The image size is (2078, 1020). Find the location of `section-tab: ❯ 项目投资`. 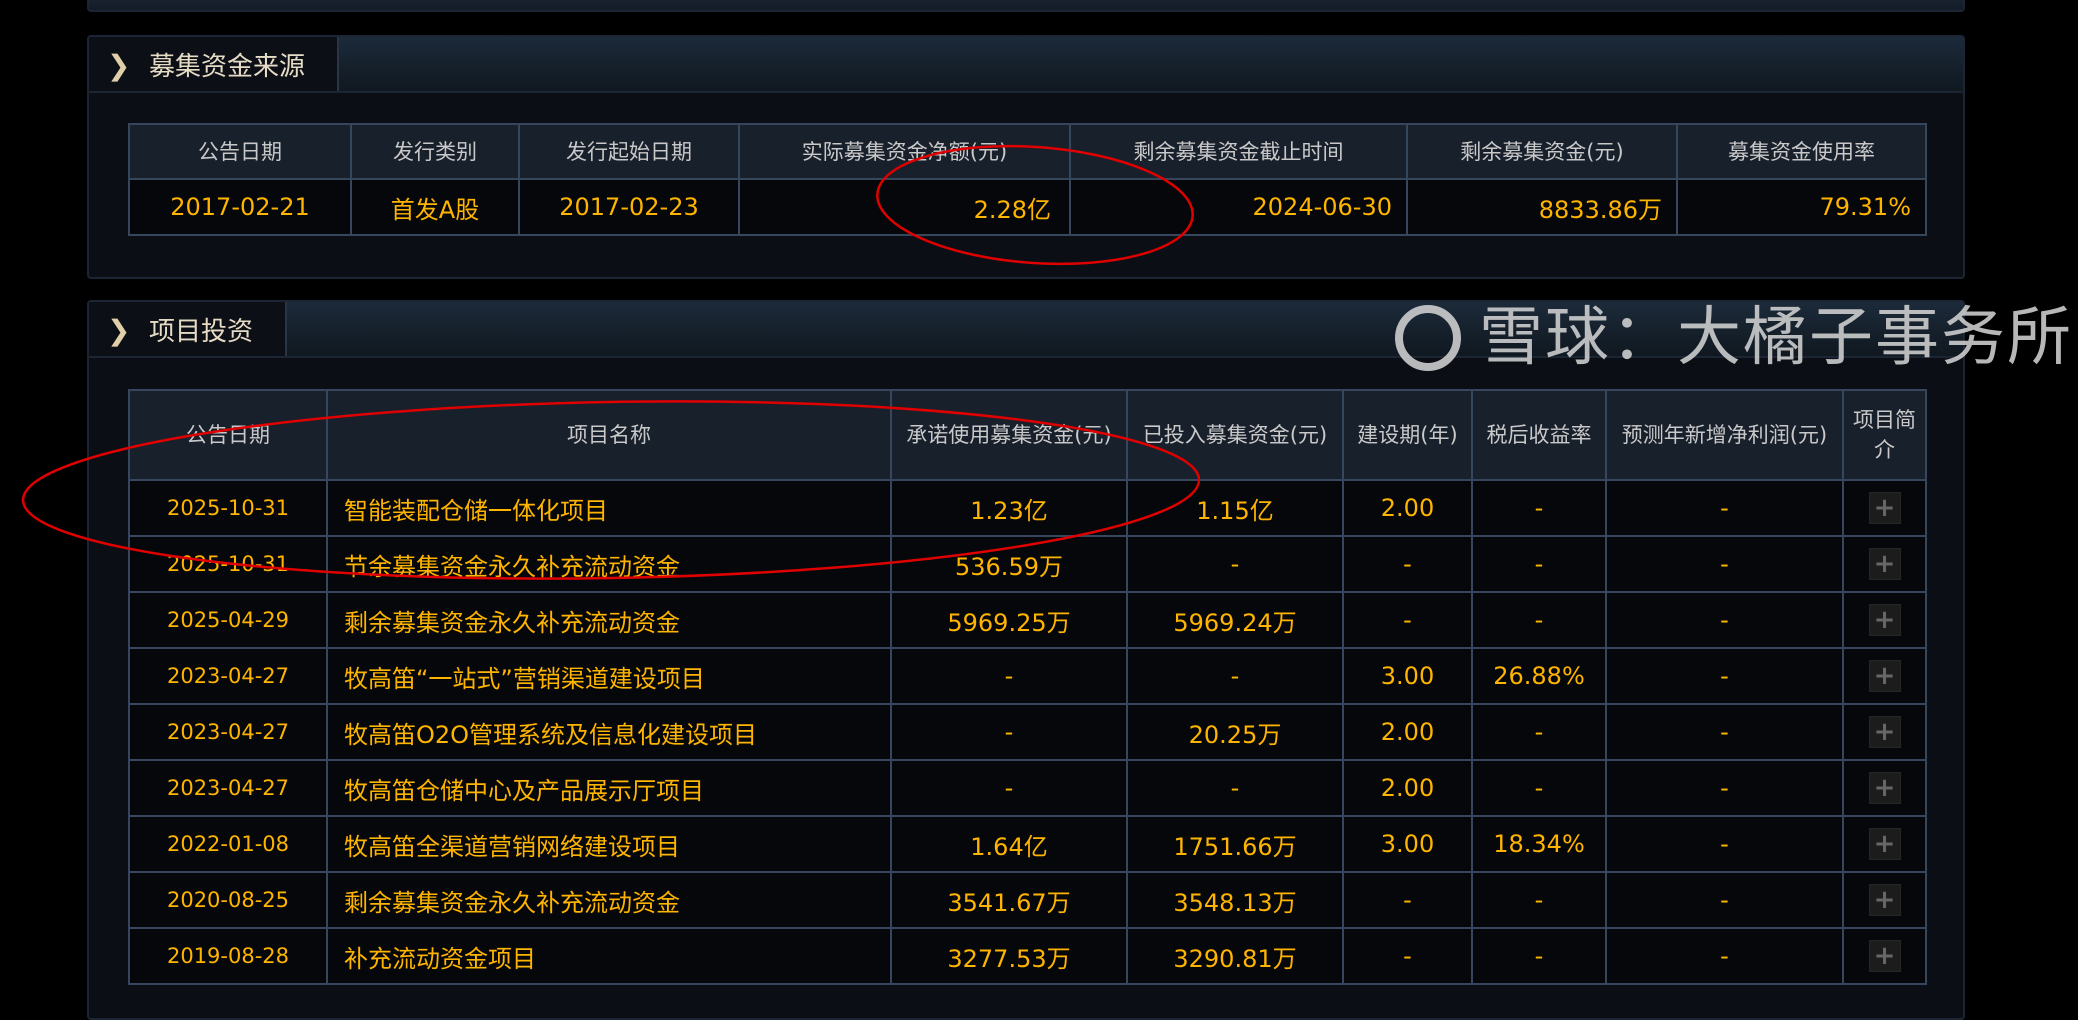

section-tab: ❯ 项目投资 is located at coordinates (188, 329).